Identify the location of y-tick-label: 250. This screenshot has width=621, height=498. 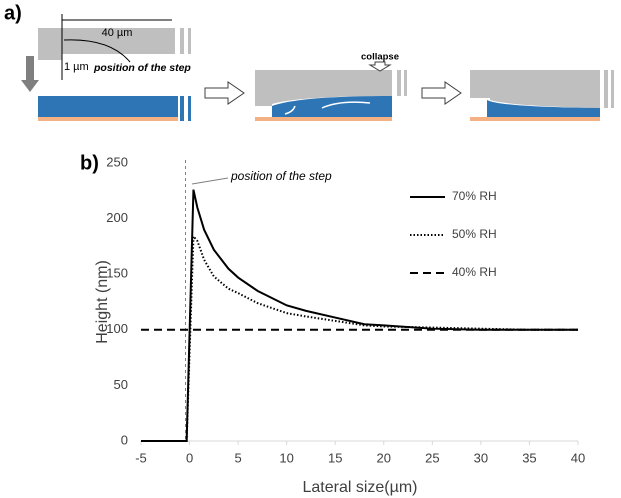
(117, 161).